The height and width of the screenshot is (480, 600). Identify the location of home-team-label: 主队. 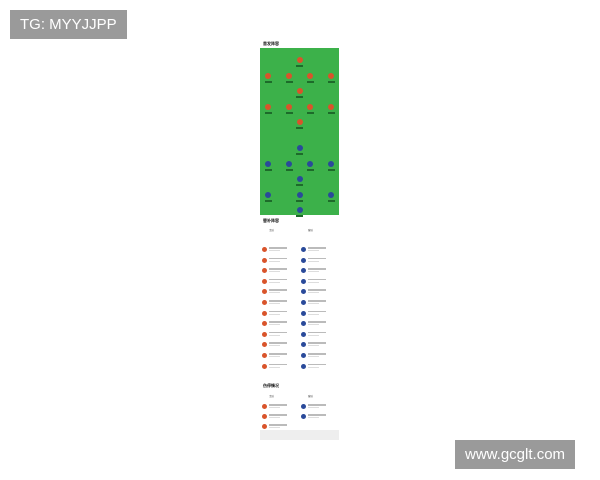
(272, 230).